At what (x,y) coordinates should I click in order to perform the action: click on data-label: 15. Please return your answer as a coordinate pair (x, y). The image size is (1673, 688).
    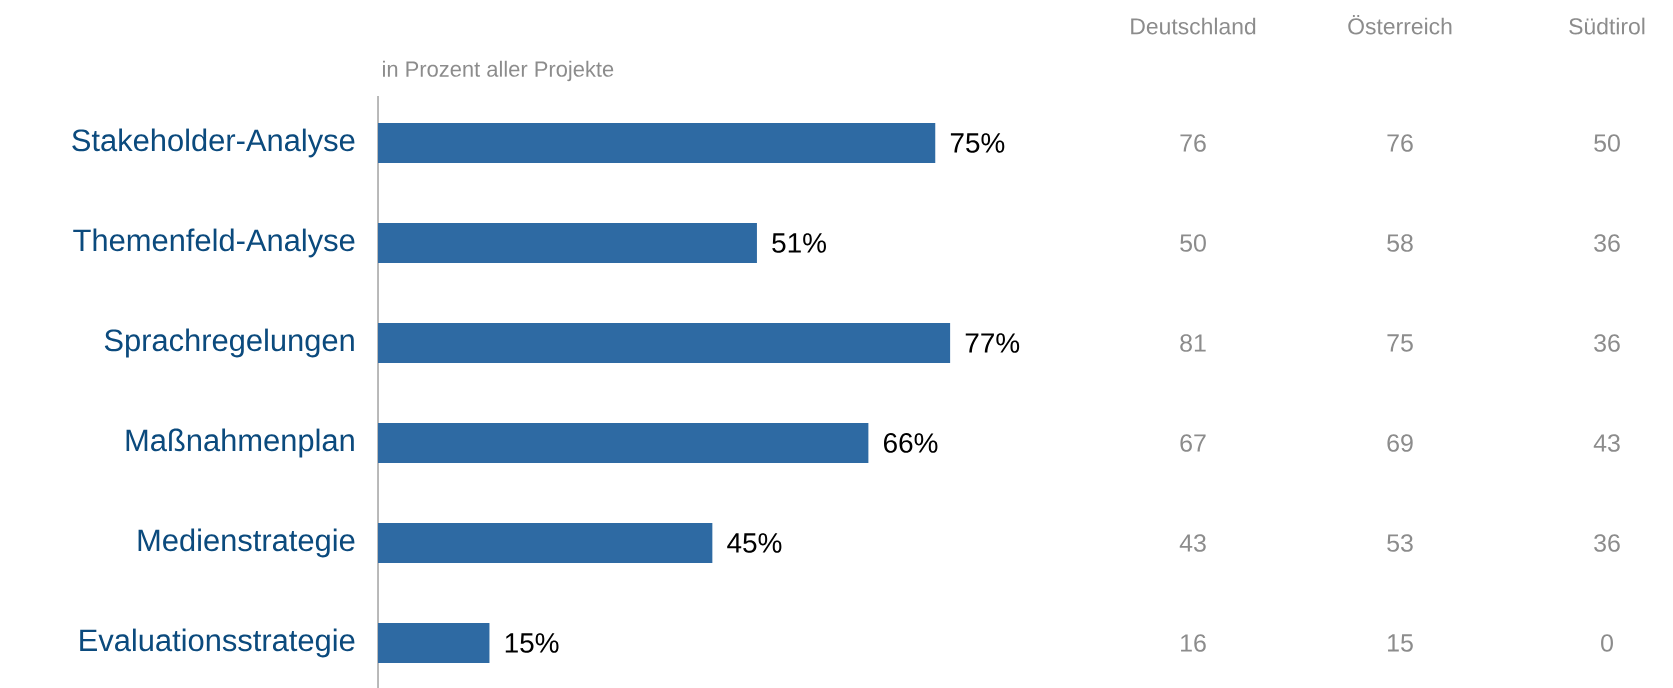
    Looking at the image, I should click on (1400, 643).